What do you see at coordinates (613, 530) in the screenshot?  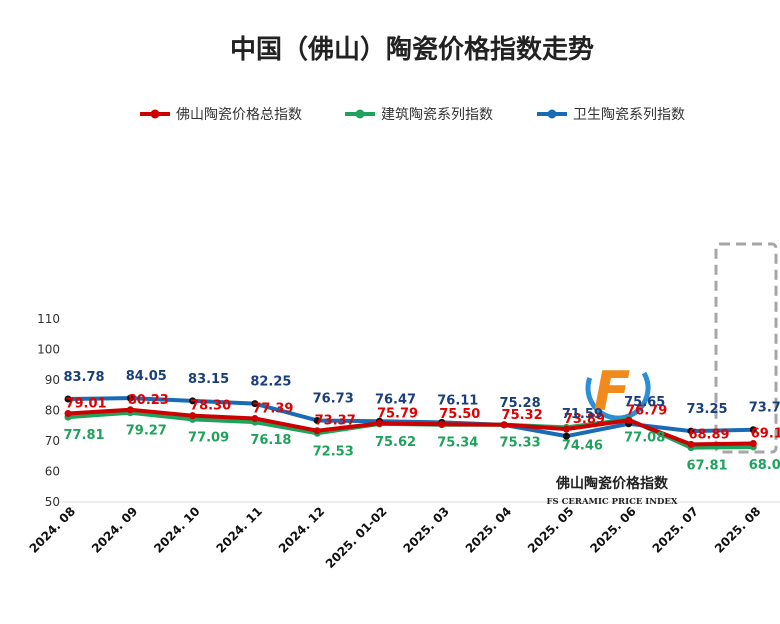 I see `x-tick-label: 2025. 06` at bounding box center [613, 530].